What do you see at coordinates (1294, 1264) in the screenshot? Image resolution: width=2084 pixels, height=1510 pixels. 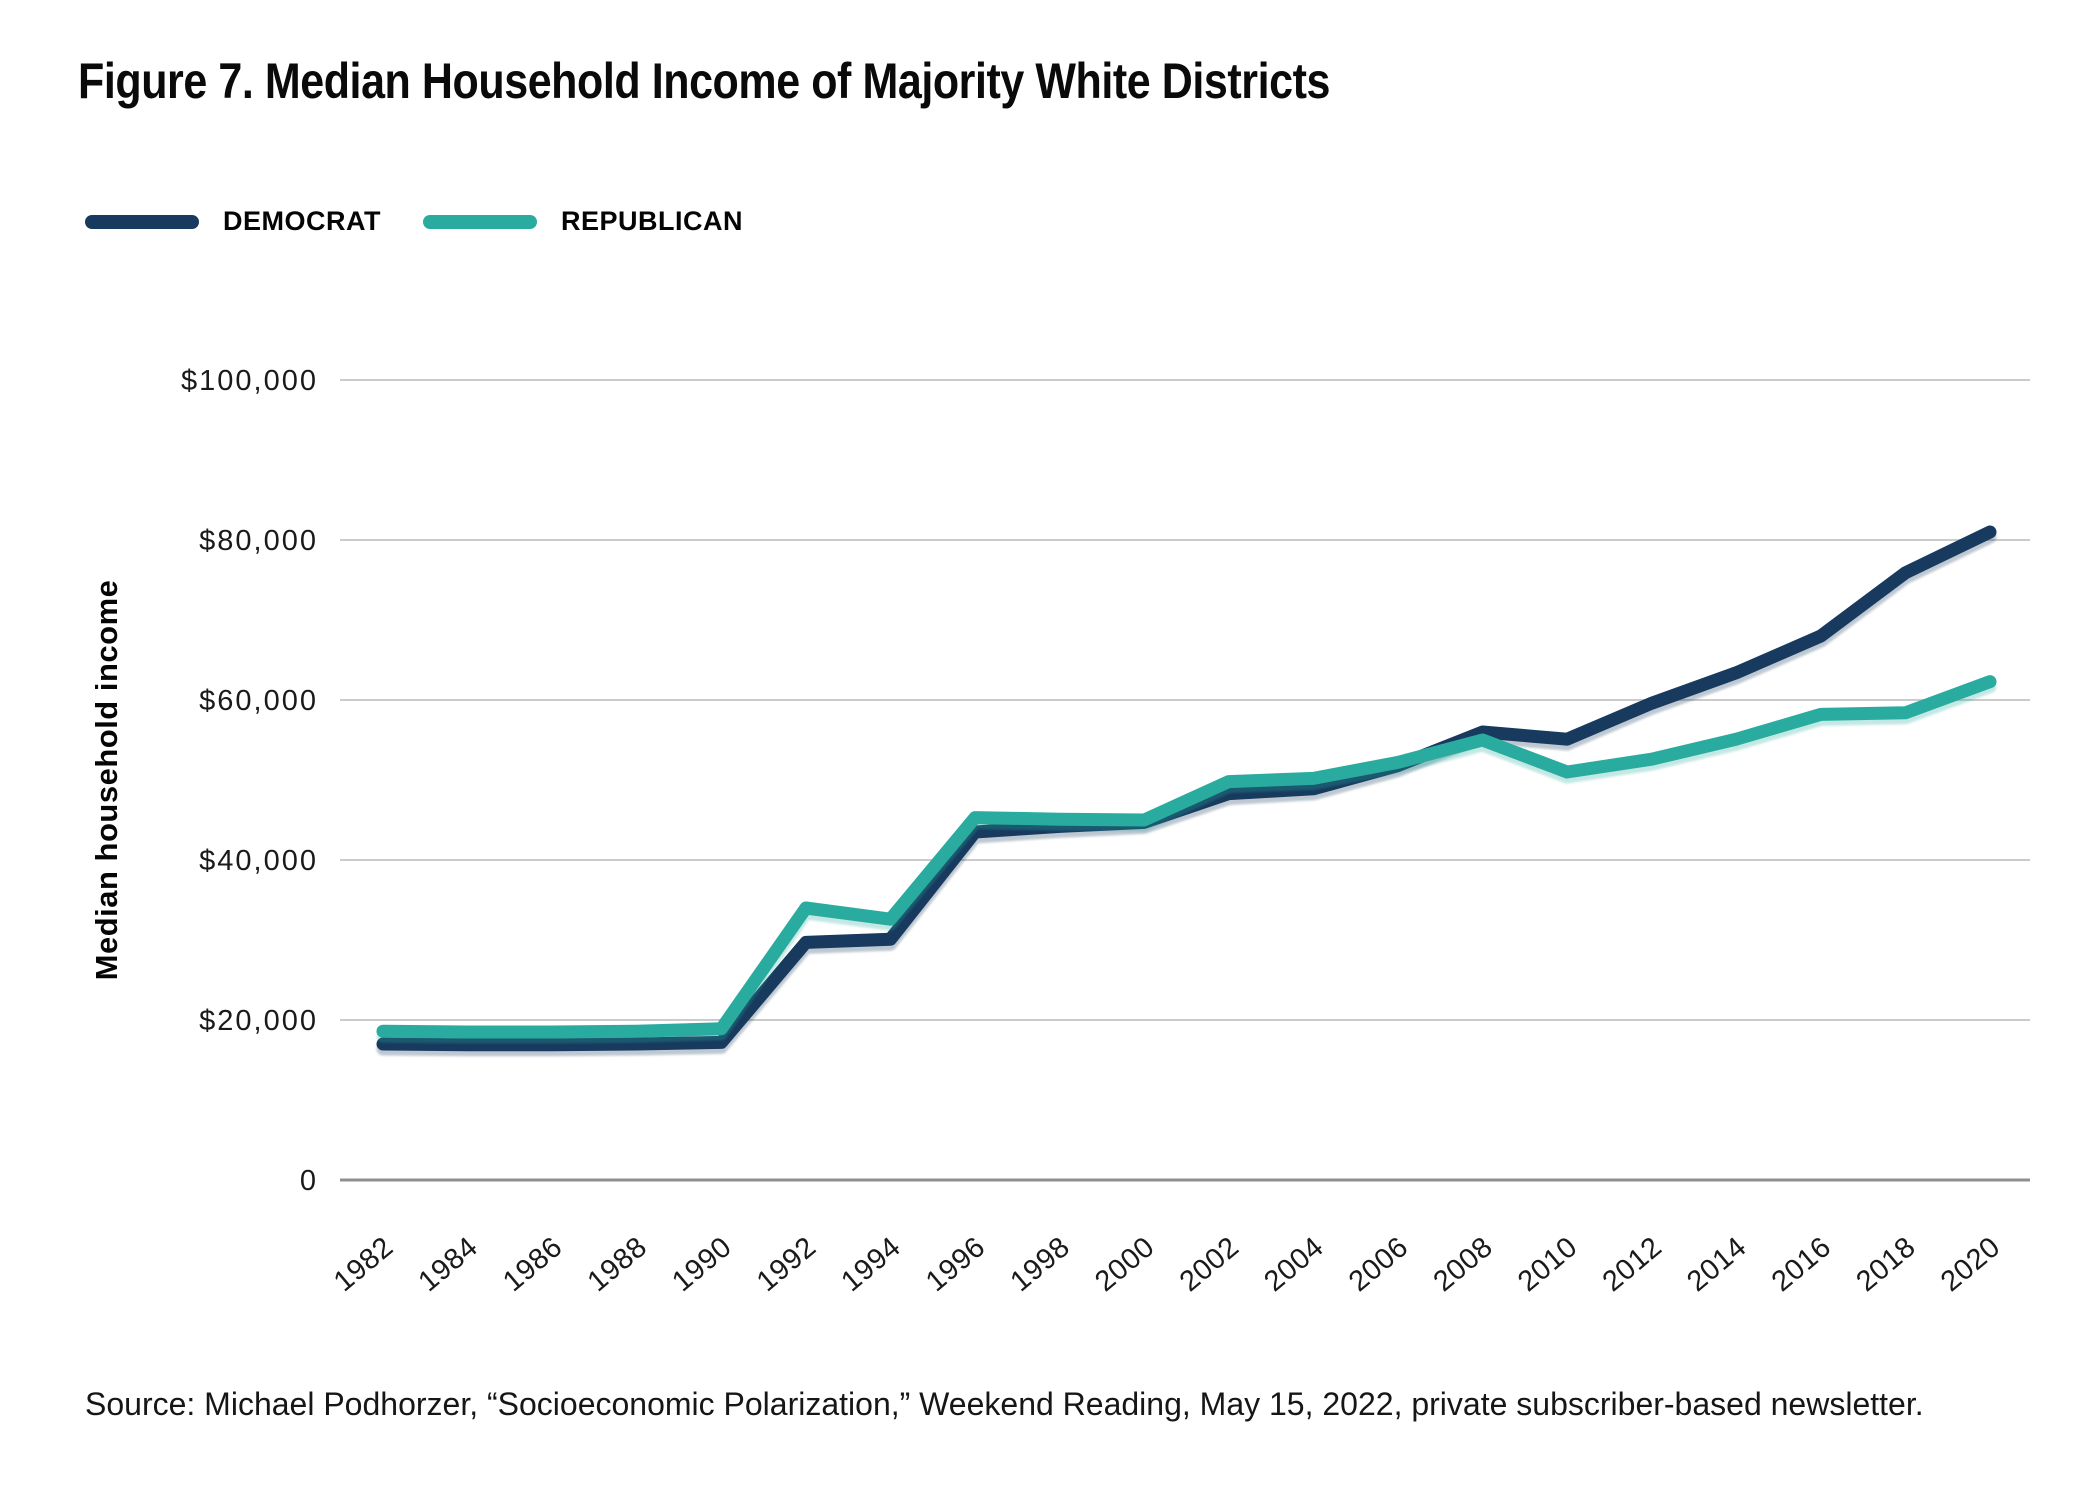 I see `x-tick-label: 2004` at bounding box center [1294, 1264].